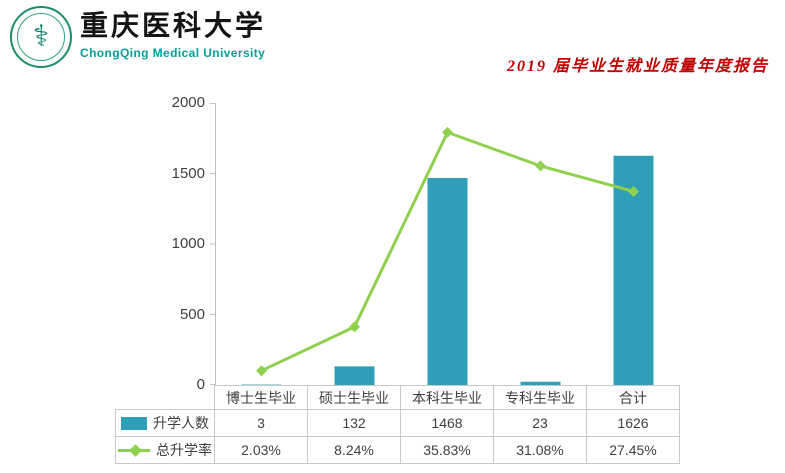 This screenshot has height=473, width=785. Describe the element at coordinates (633, 423) in the screenshot. I see `table-value-cell: 1626` at that location.